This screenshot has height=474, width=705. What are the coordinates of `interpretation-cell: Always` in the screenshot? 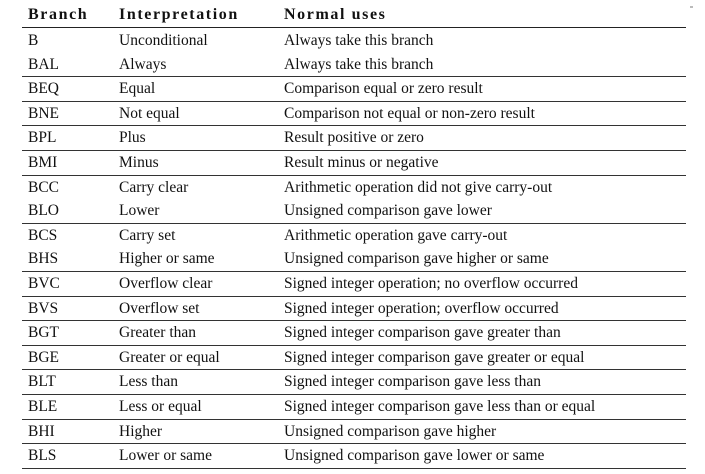 It's located at (143, 64).